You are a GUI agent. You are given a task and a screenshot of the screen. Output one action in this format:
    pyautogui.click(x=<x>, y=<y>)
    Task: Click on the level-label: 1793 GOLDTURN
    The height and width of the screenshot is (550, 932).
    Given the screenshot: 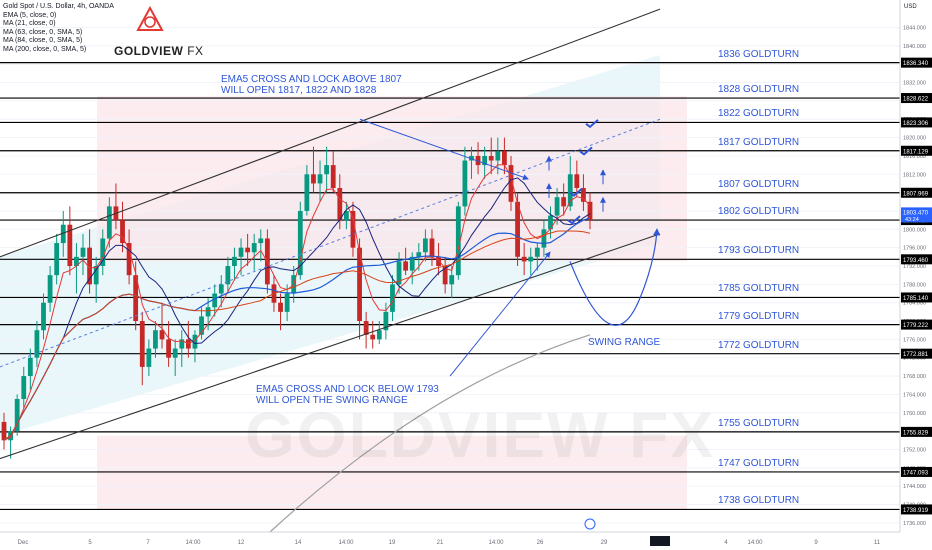 What is the action you would take?
    pyautogui.click(x=759, y=251)
    